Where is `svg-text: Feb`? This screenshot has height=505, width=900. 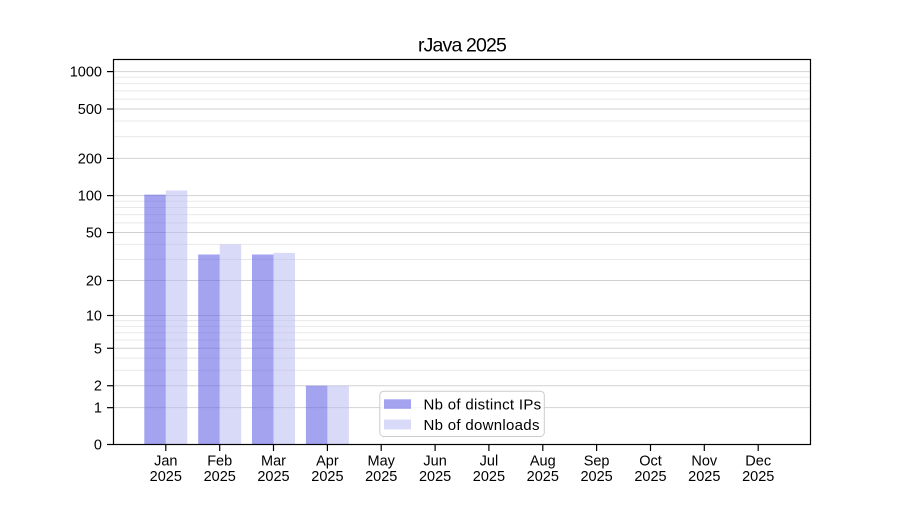
svg-text: Feb is located at coordinates (219, 462).